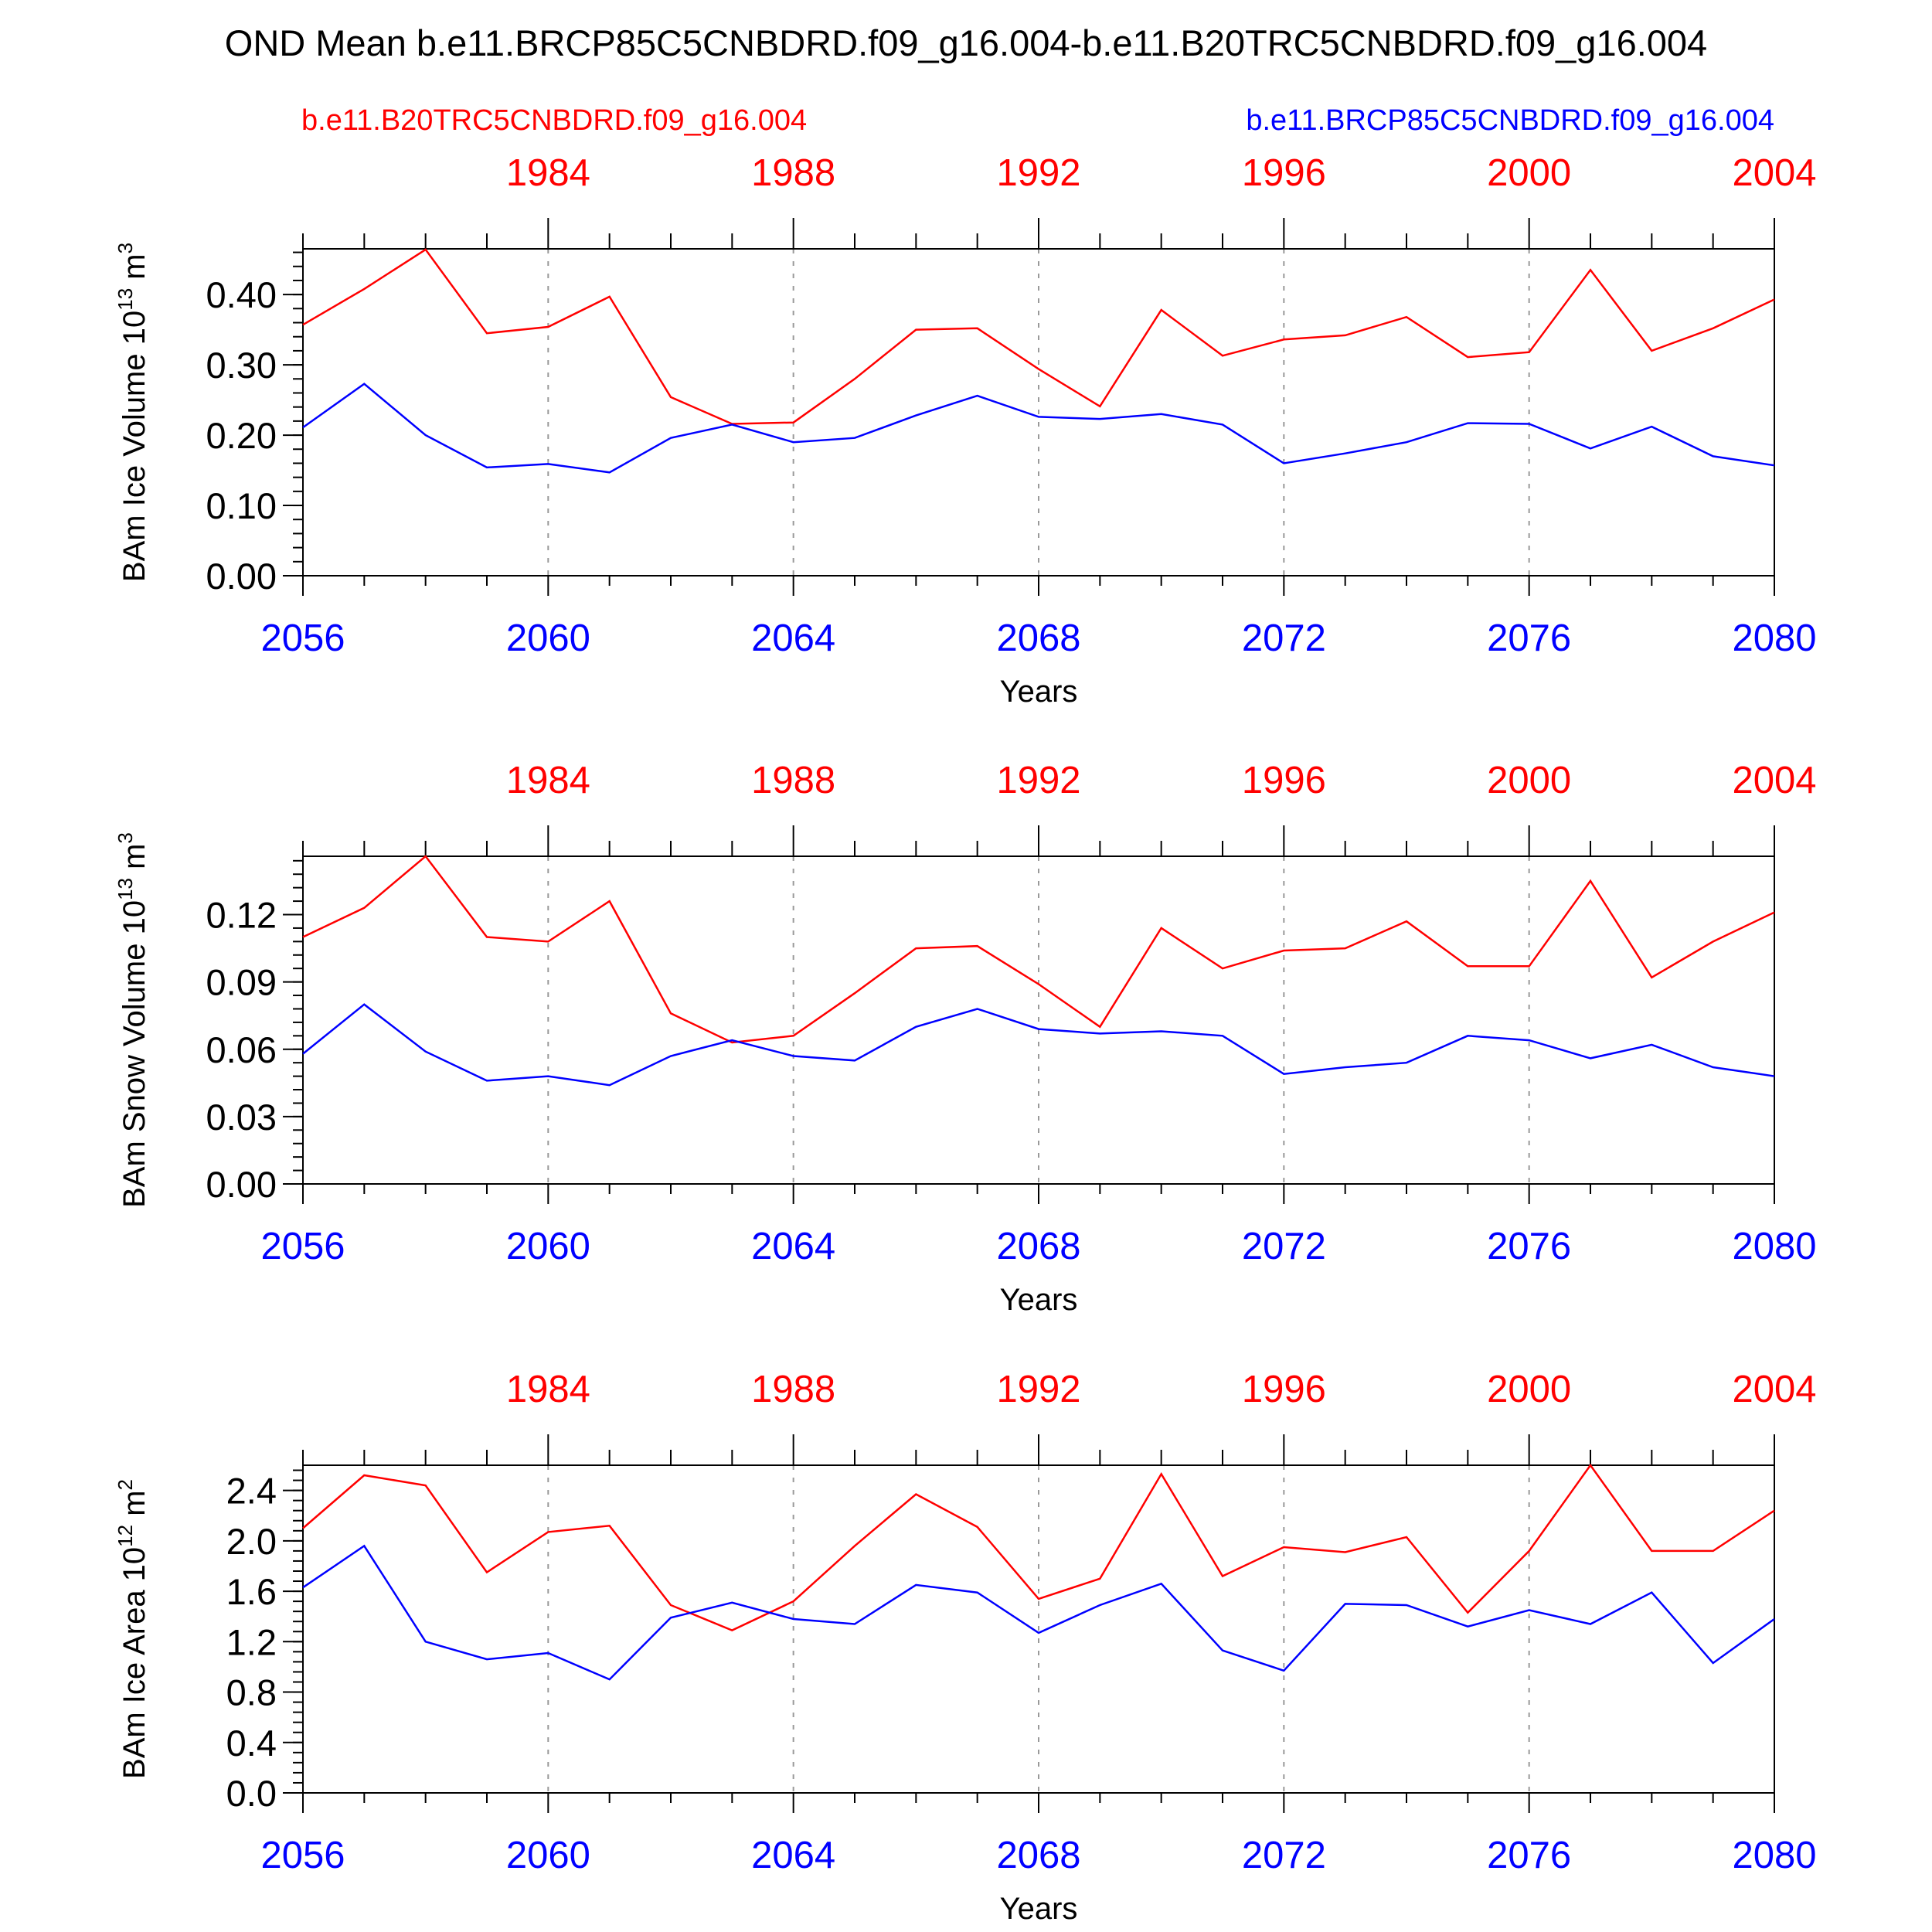  What do you see at coordinates (252, 1541) in the screenshot?
I see `y-tick-label: 2.0` at bounding box center [252, 1541].